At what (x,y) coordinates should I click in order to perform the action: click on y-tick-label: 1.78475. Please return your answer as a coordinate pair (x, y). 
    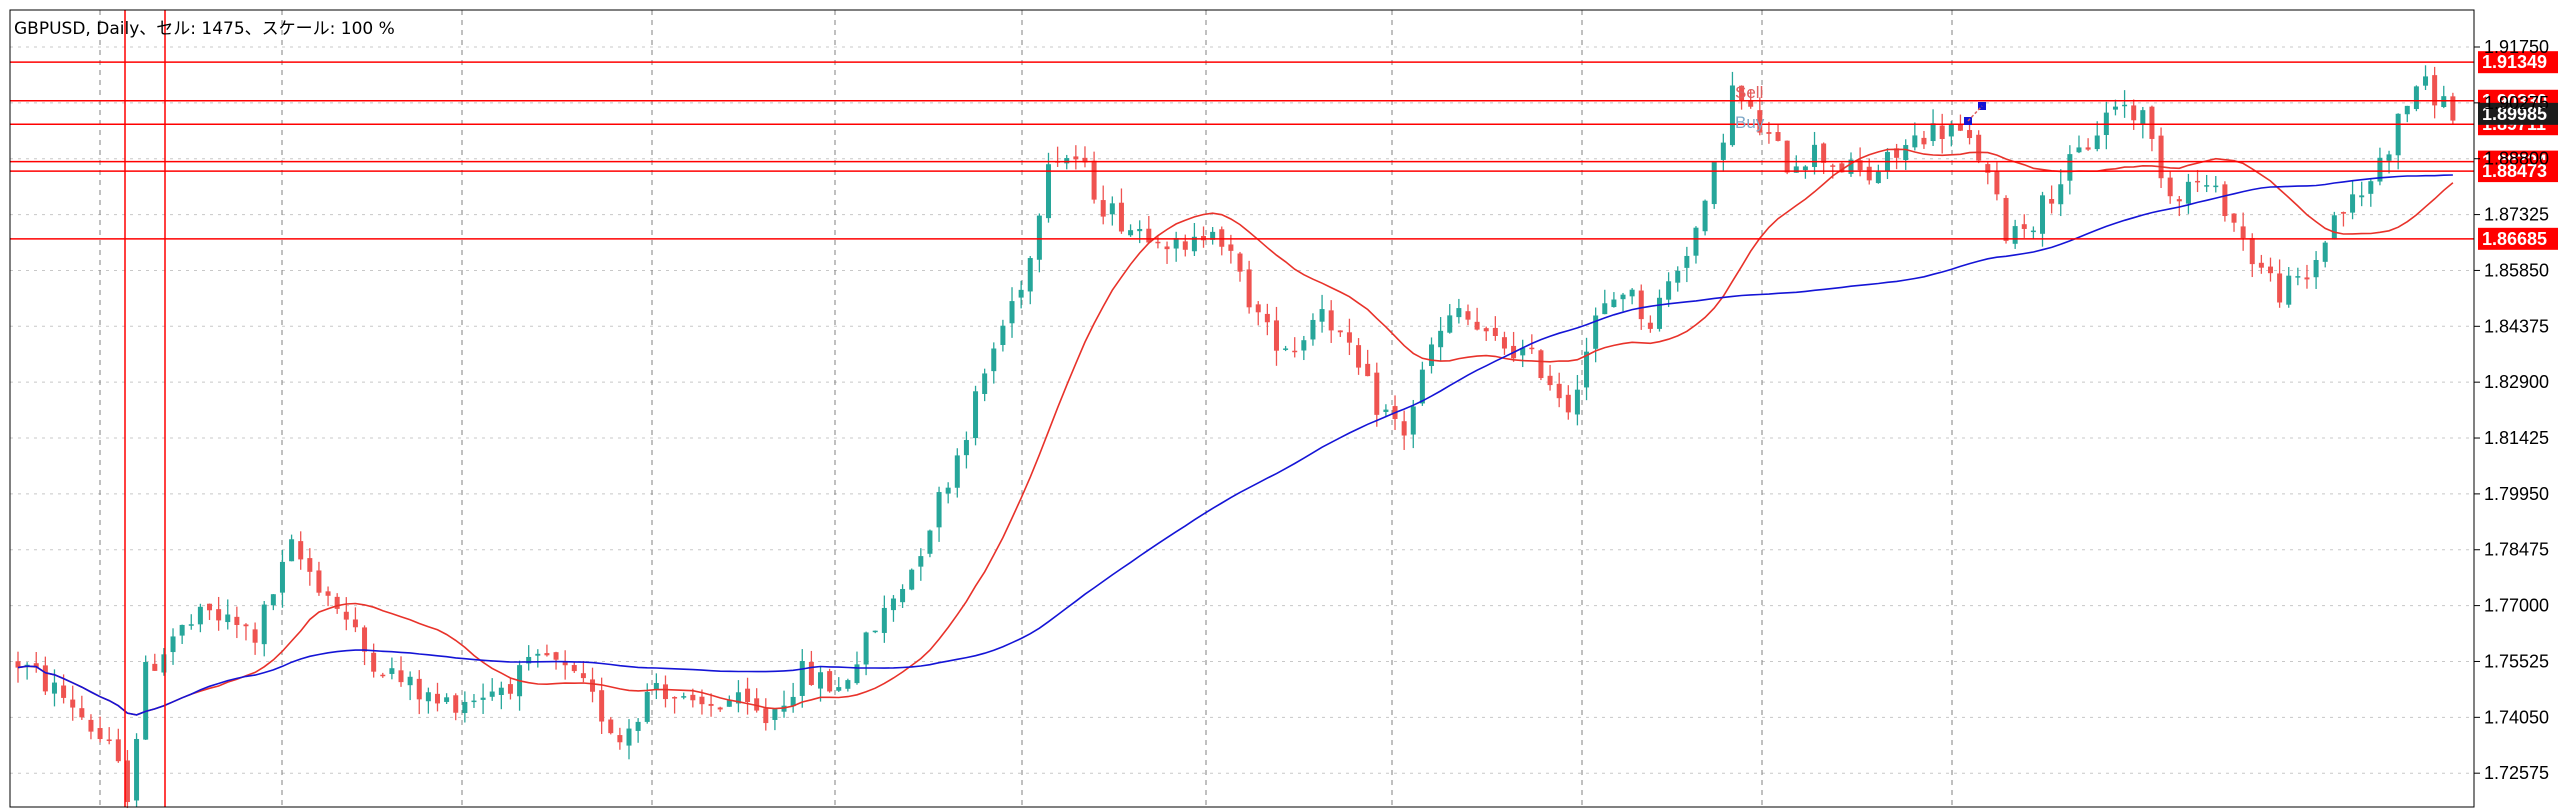
    Looking at the image, I should click on (2516, 550).